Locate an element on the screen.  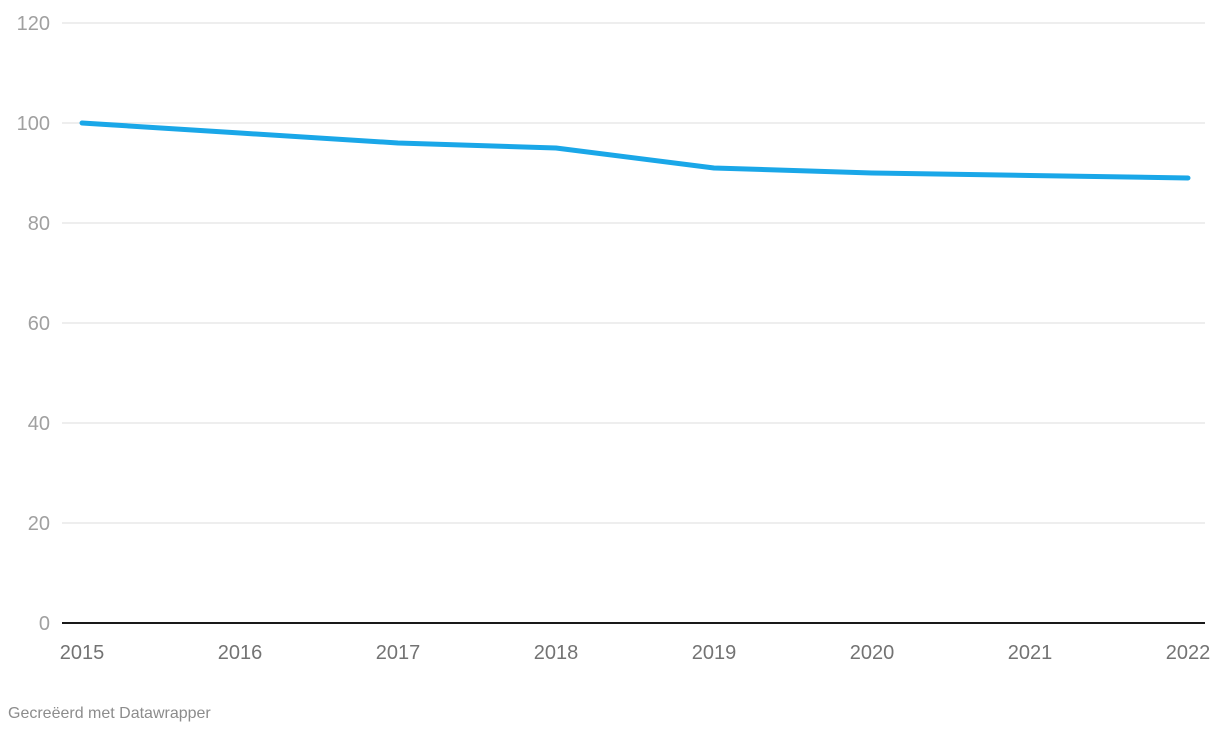
y-tick-label: 20 is located at coordinates (39, 524).